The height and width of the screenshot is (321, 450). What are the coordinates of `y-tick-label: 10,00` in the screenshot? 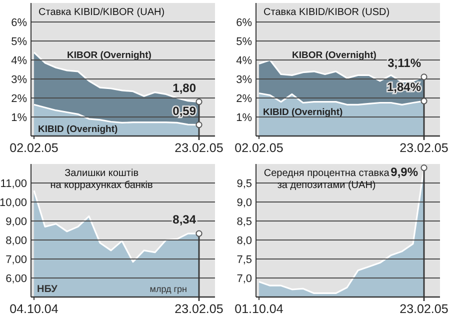 It's located at (13, 202).